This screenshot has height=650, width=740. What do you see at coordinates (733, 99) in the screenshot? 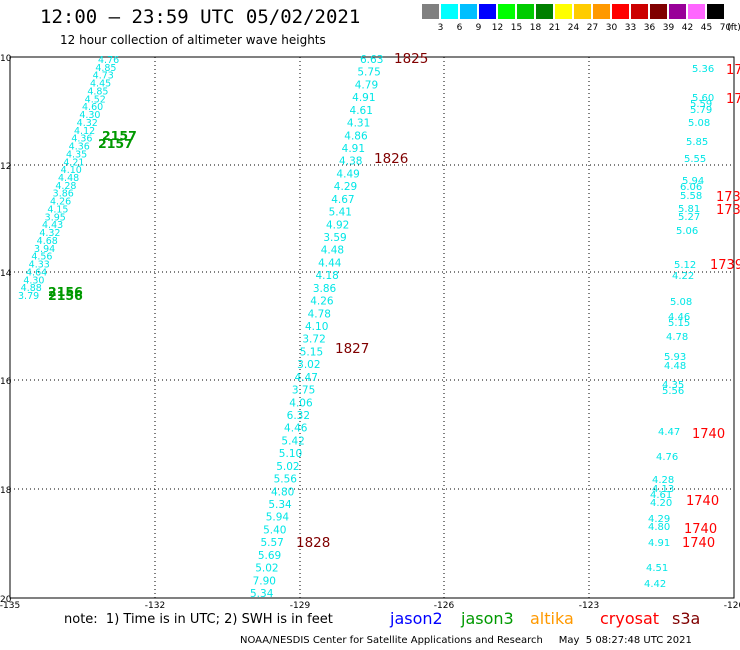
I see `pass-time: 17` at bounding box center [733, 99].